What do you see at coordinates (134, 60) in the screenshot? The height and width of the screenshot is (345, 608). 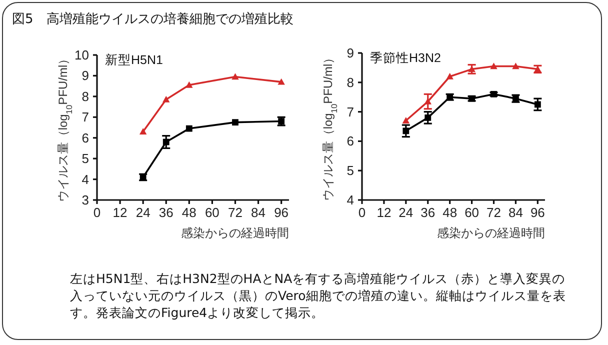 I see `chart-title: 新型H5N1` at bounding box center [134, 60].